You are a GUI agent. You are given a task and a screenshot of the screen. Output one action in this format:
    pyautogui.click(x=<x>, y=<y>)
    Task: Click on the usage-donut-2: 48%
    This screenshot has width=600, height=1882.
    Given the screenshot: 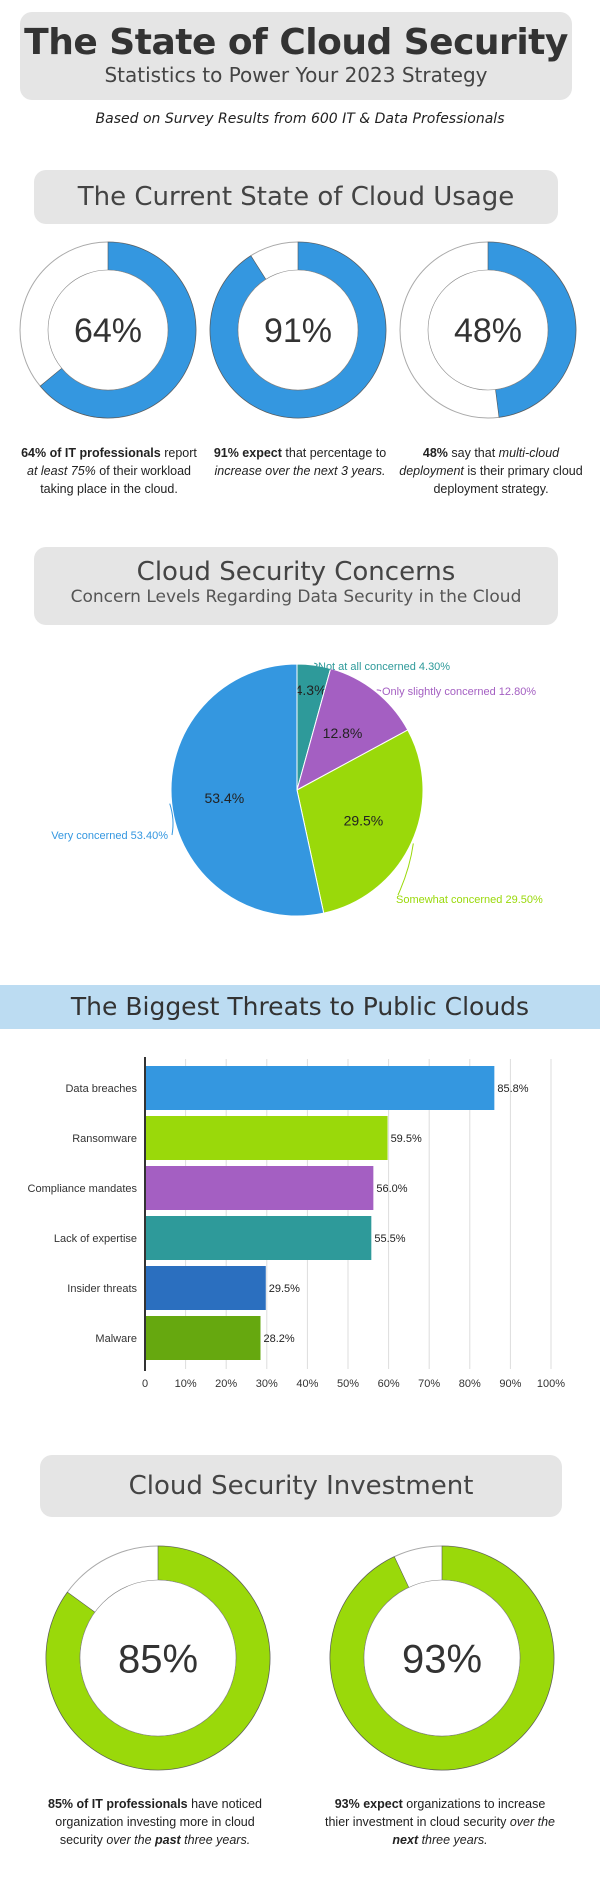 What is the action you would take?
    pyautogui.click(x=488, y=330)
    